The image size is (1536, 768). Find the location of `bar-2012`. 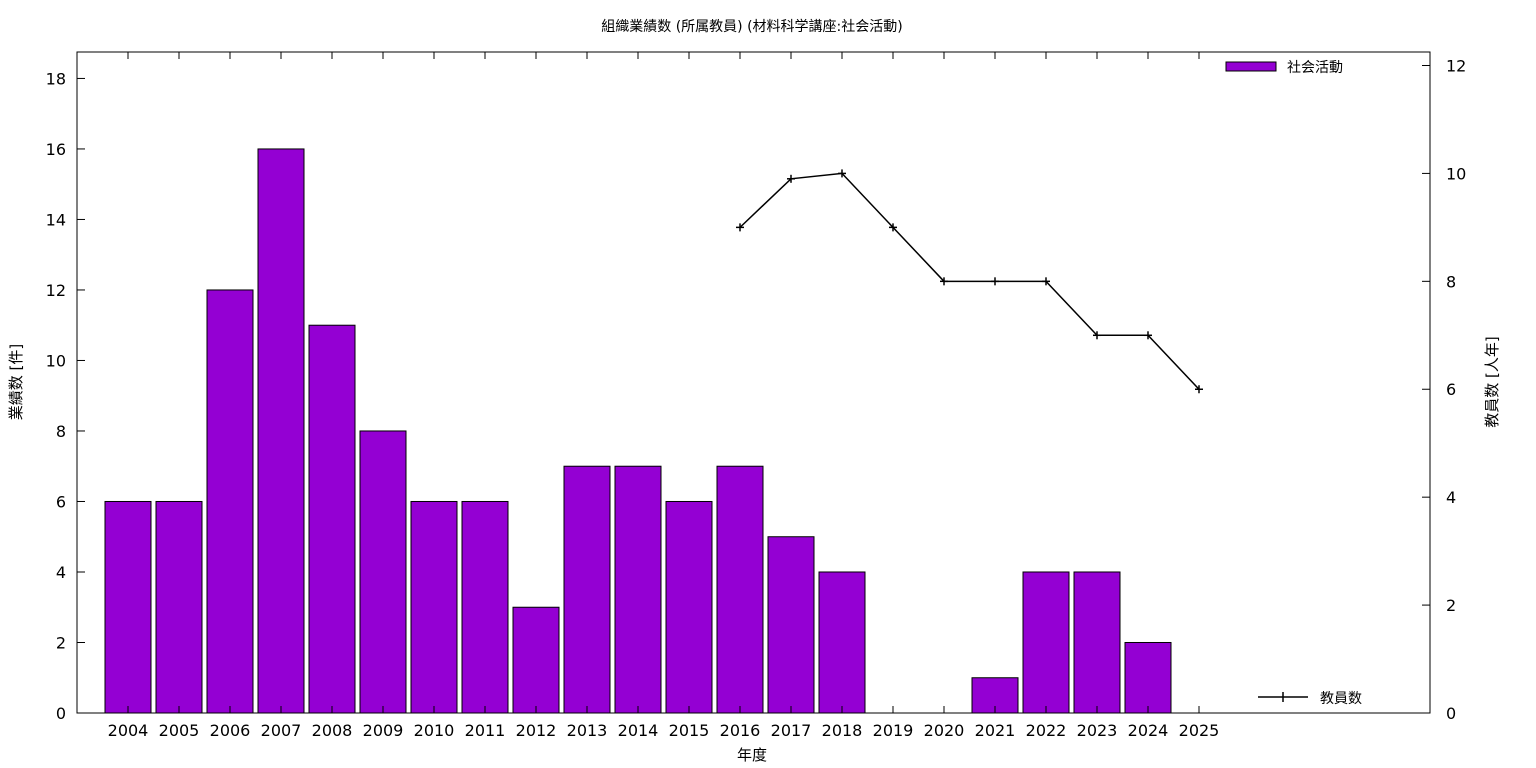

bar-2012 is located at coordinates (536, 660).